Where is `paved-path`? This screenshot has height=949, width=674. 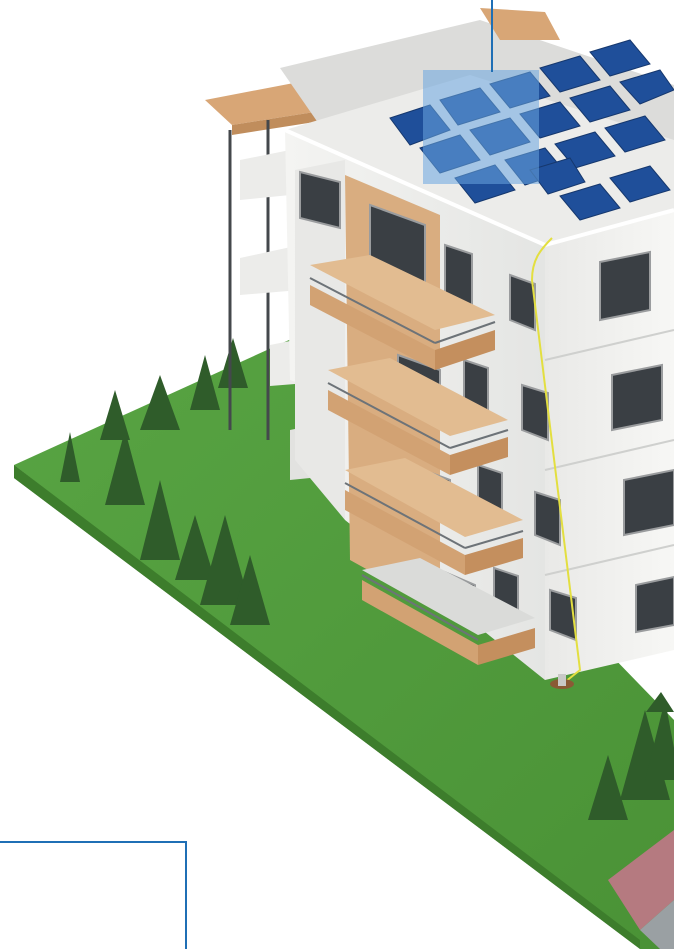 paved-path is located at coordinates (641, 889).